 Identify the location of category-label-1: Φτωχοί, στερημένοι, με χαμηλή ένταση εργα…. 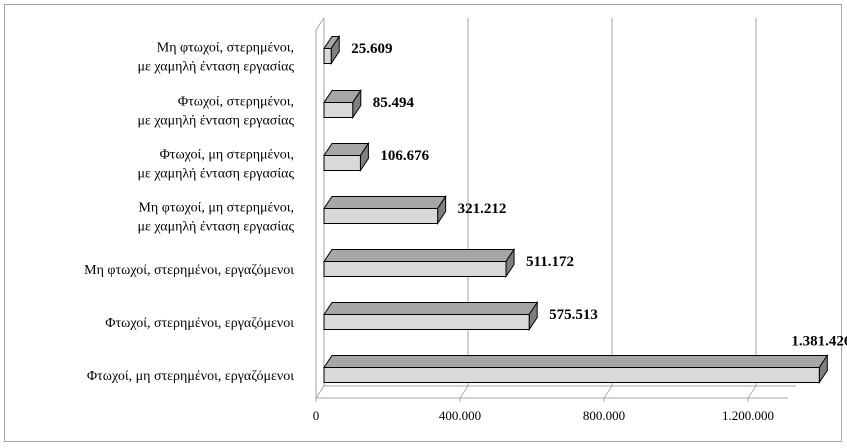
(215, 112).